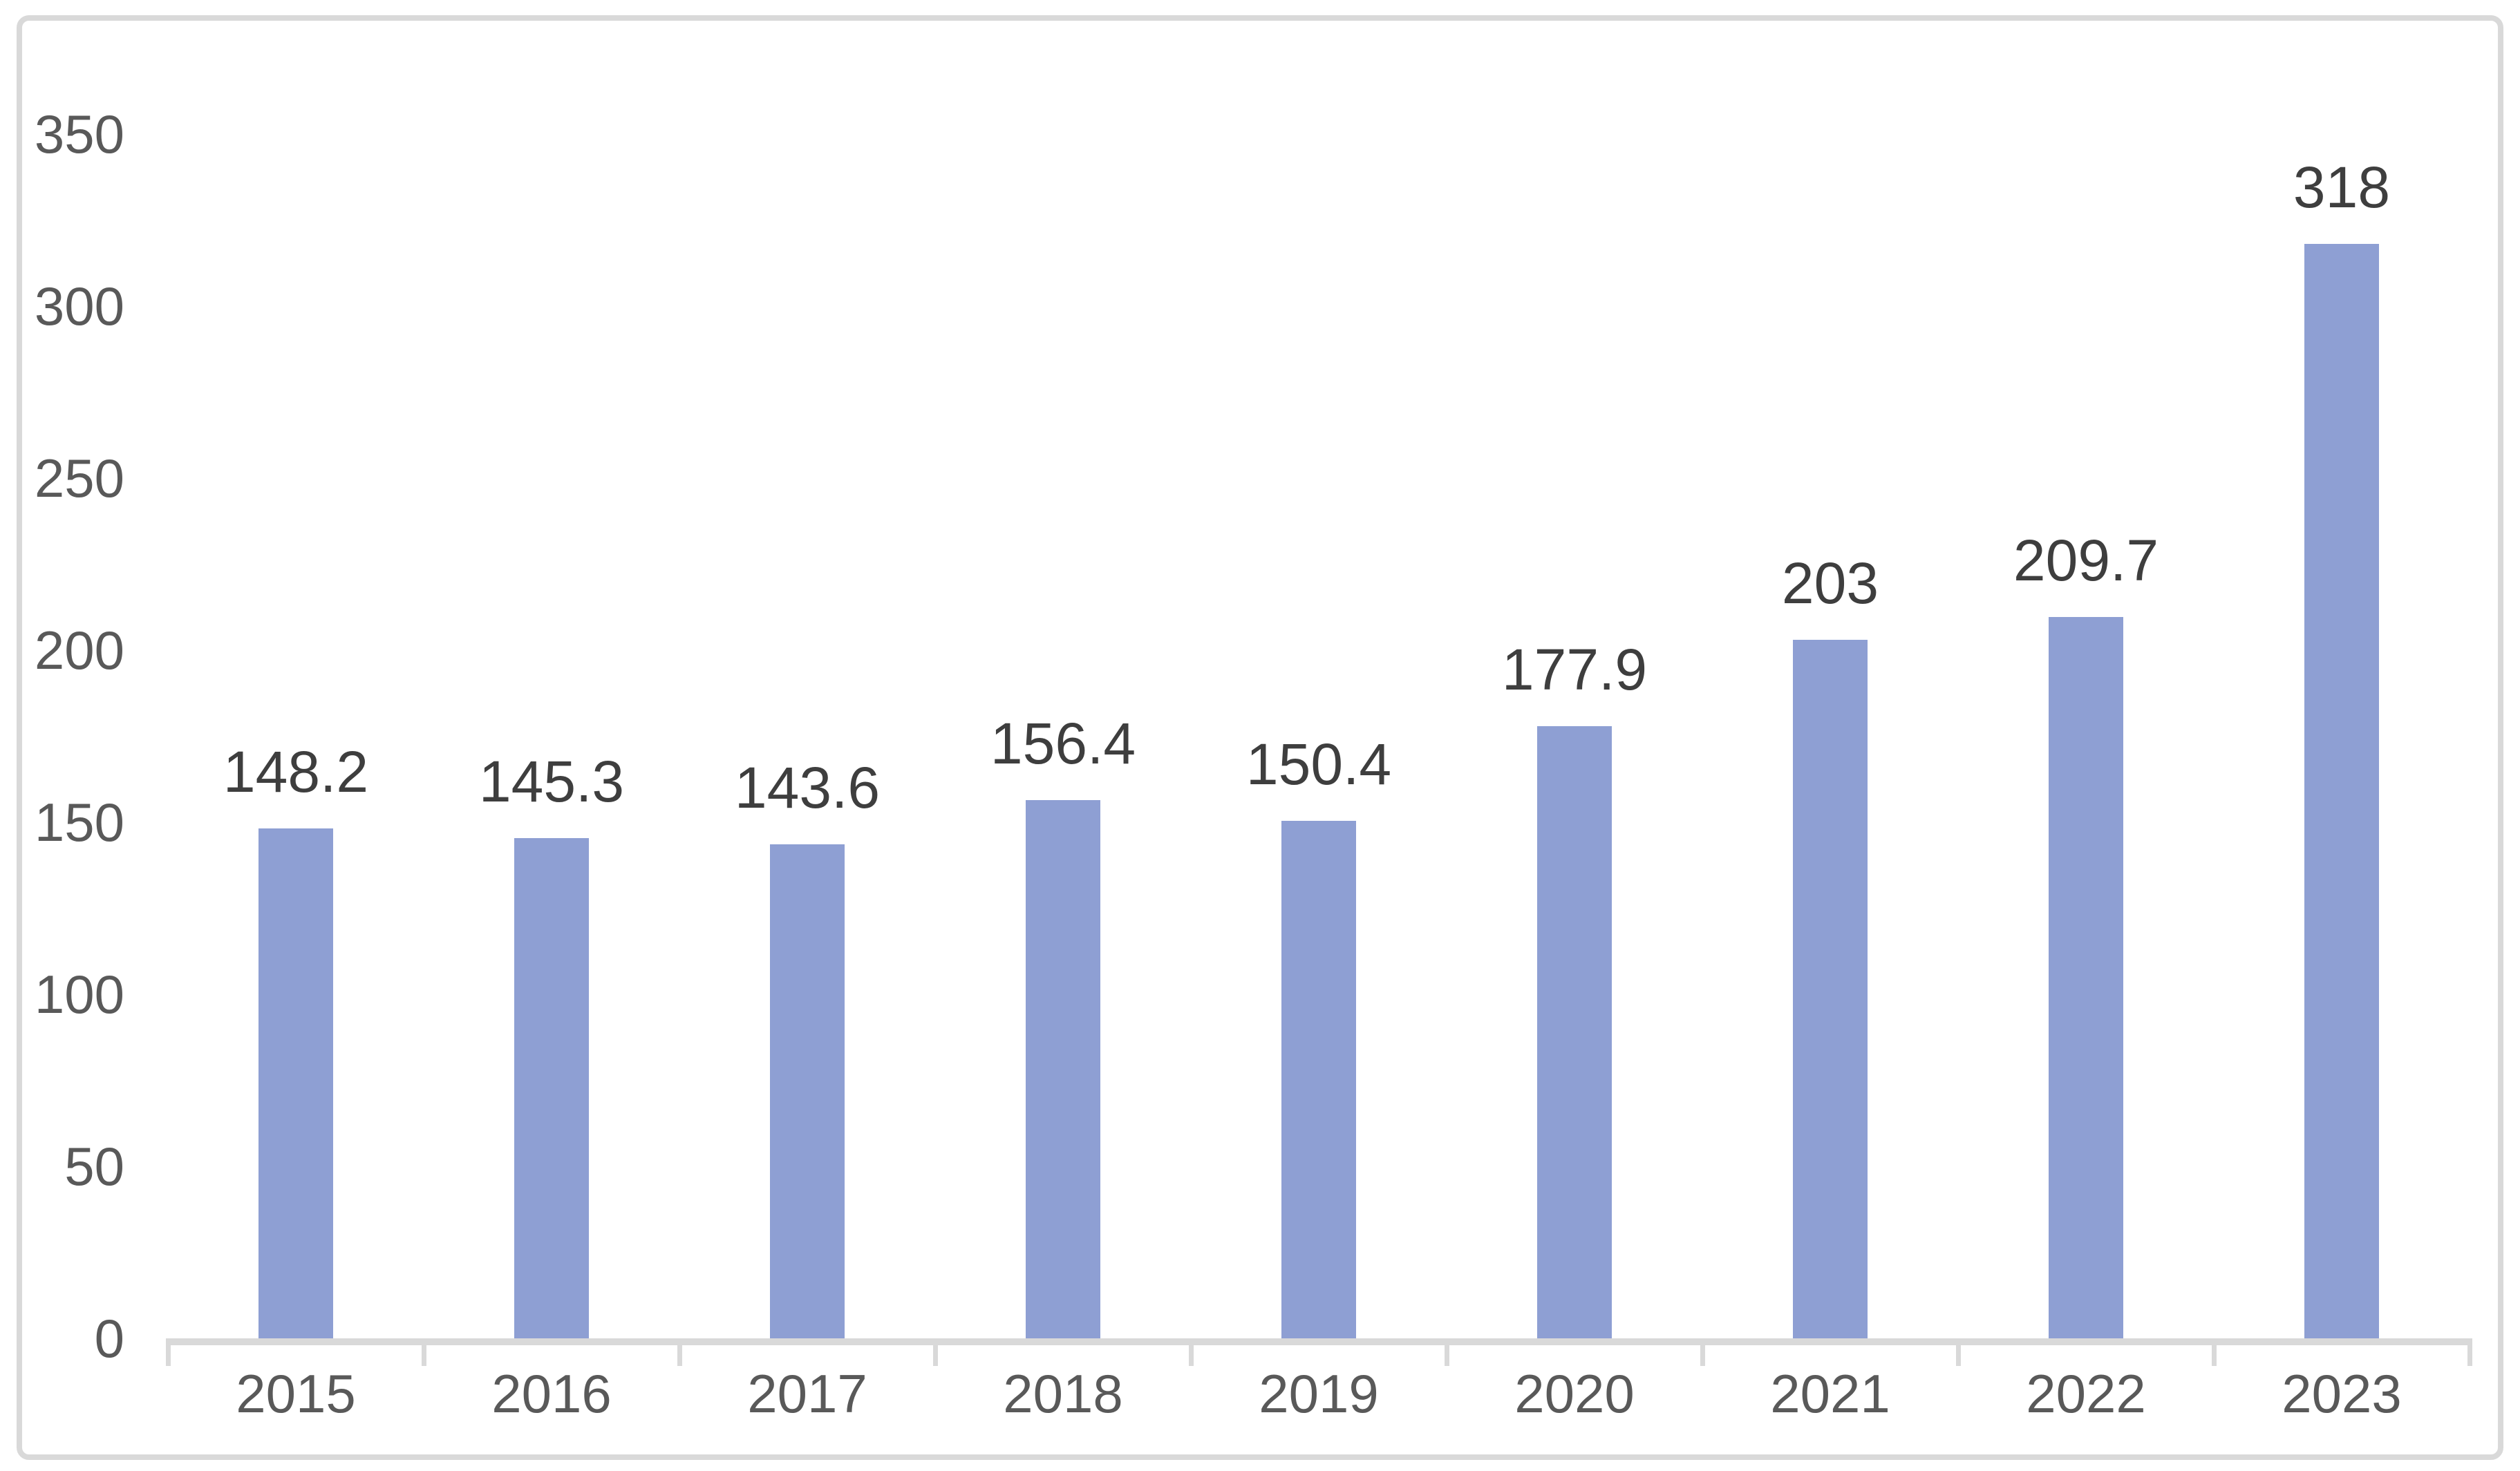 The image size is (2520, 1471). I want to click on y-tick-label: 150, so click(79, 822).